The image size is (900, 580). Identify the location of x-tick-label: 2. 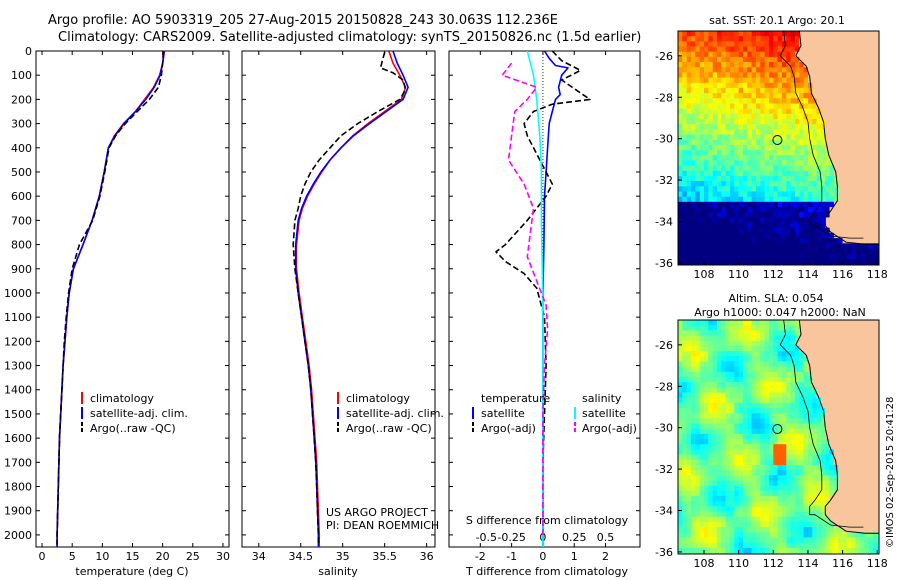
(605, 556).